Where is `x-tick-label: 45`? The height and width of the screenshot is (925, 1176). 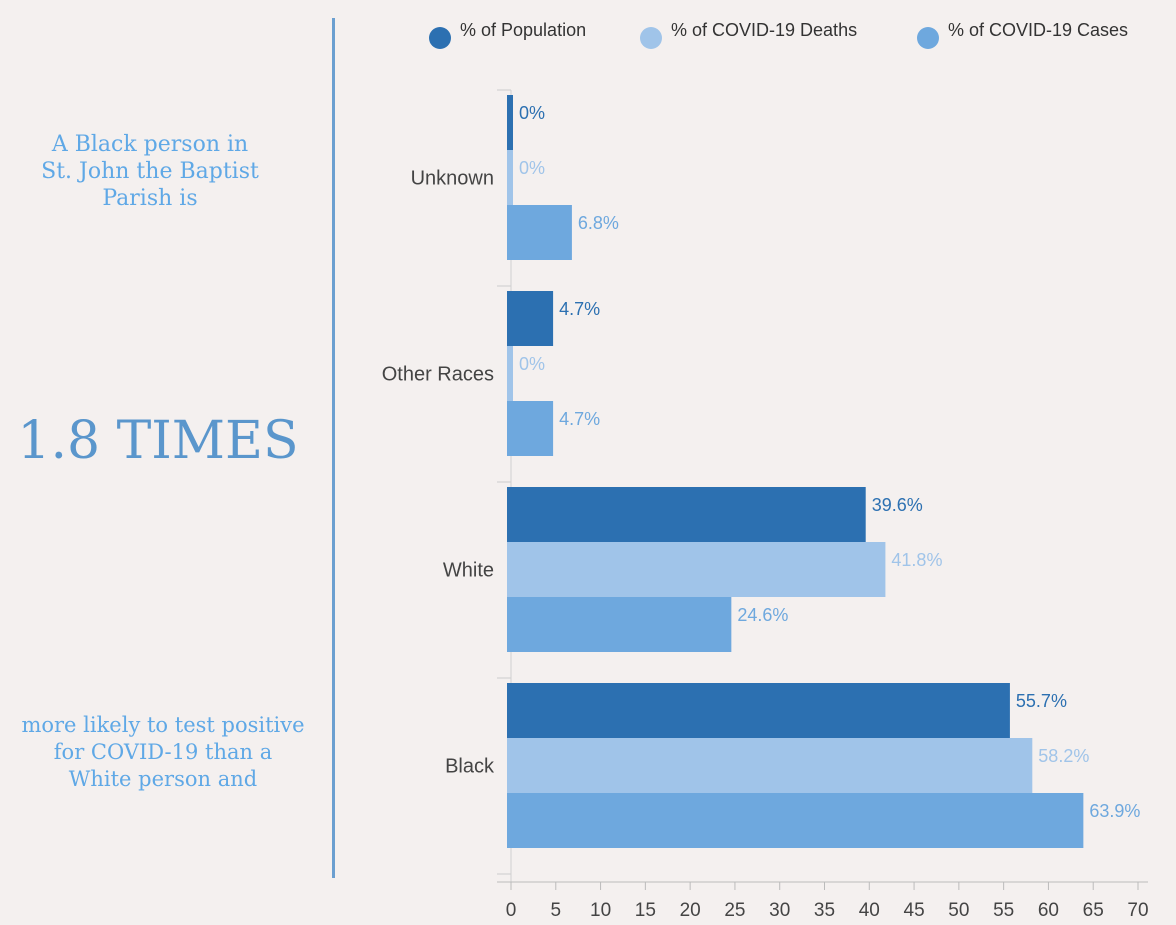 x-tick-label: 45 is located at coordinates (914, 910).